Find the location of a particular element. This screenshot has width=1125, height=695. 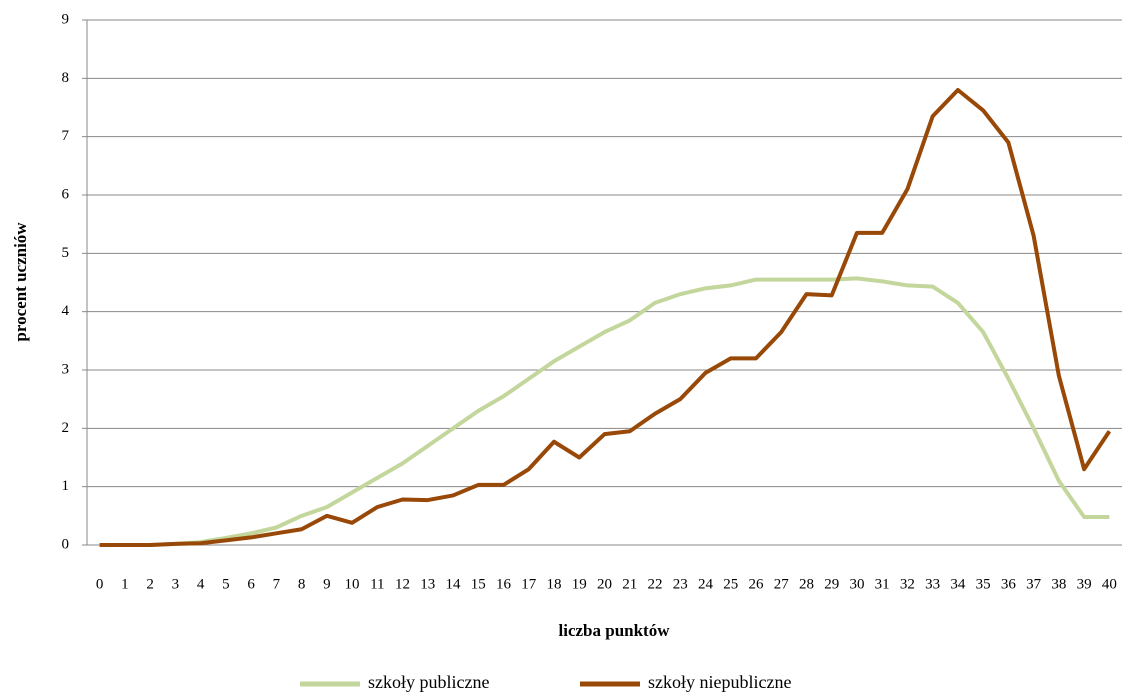

x-tick-label: 13 is located at coordinates (427, 584).